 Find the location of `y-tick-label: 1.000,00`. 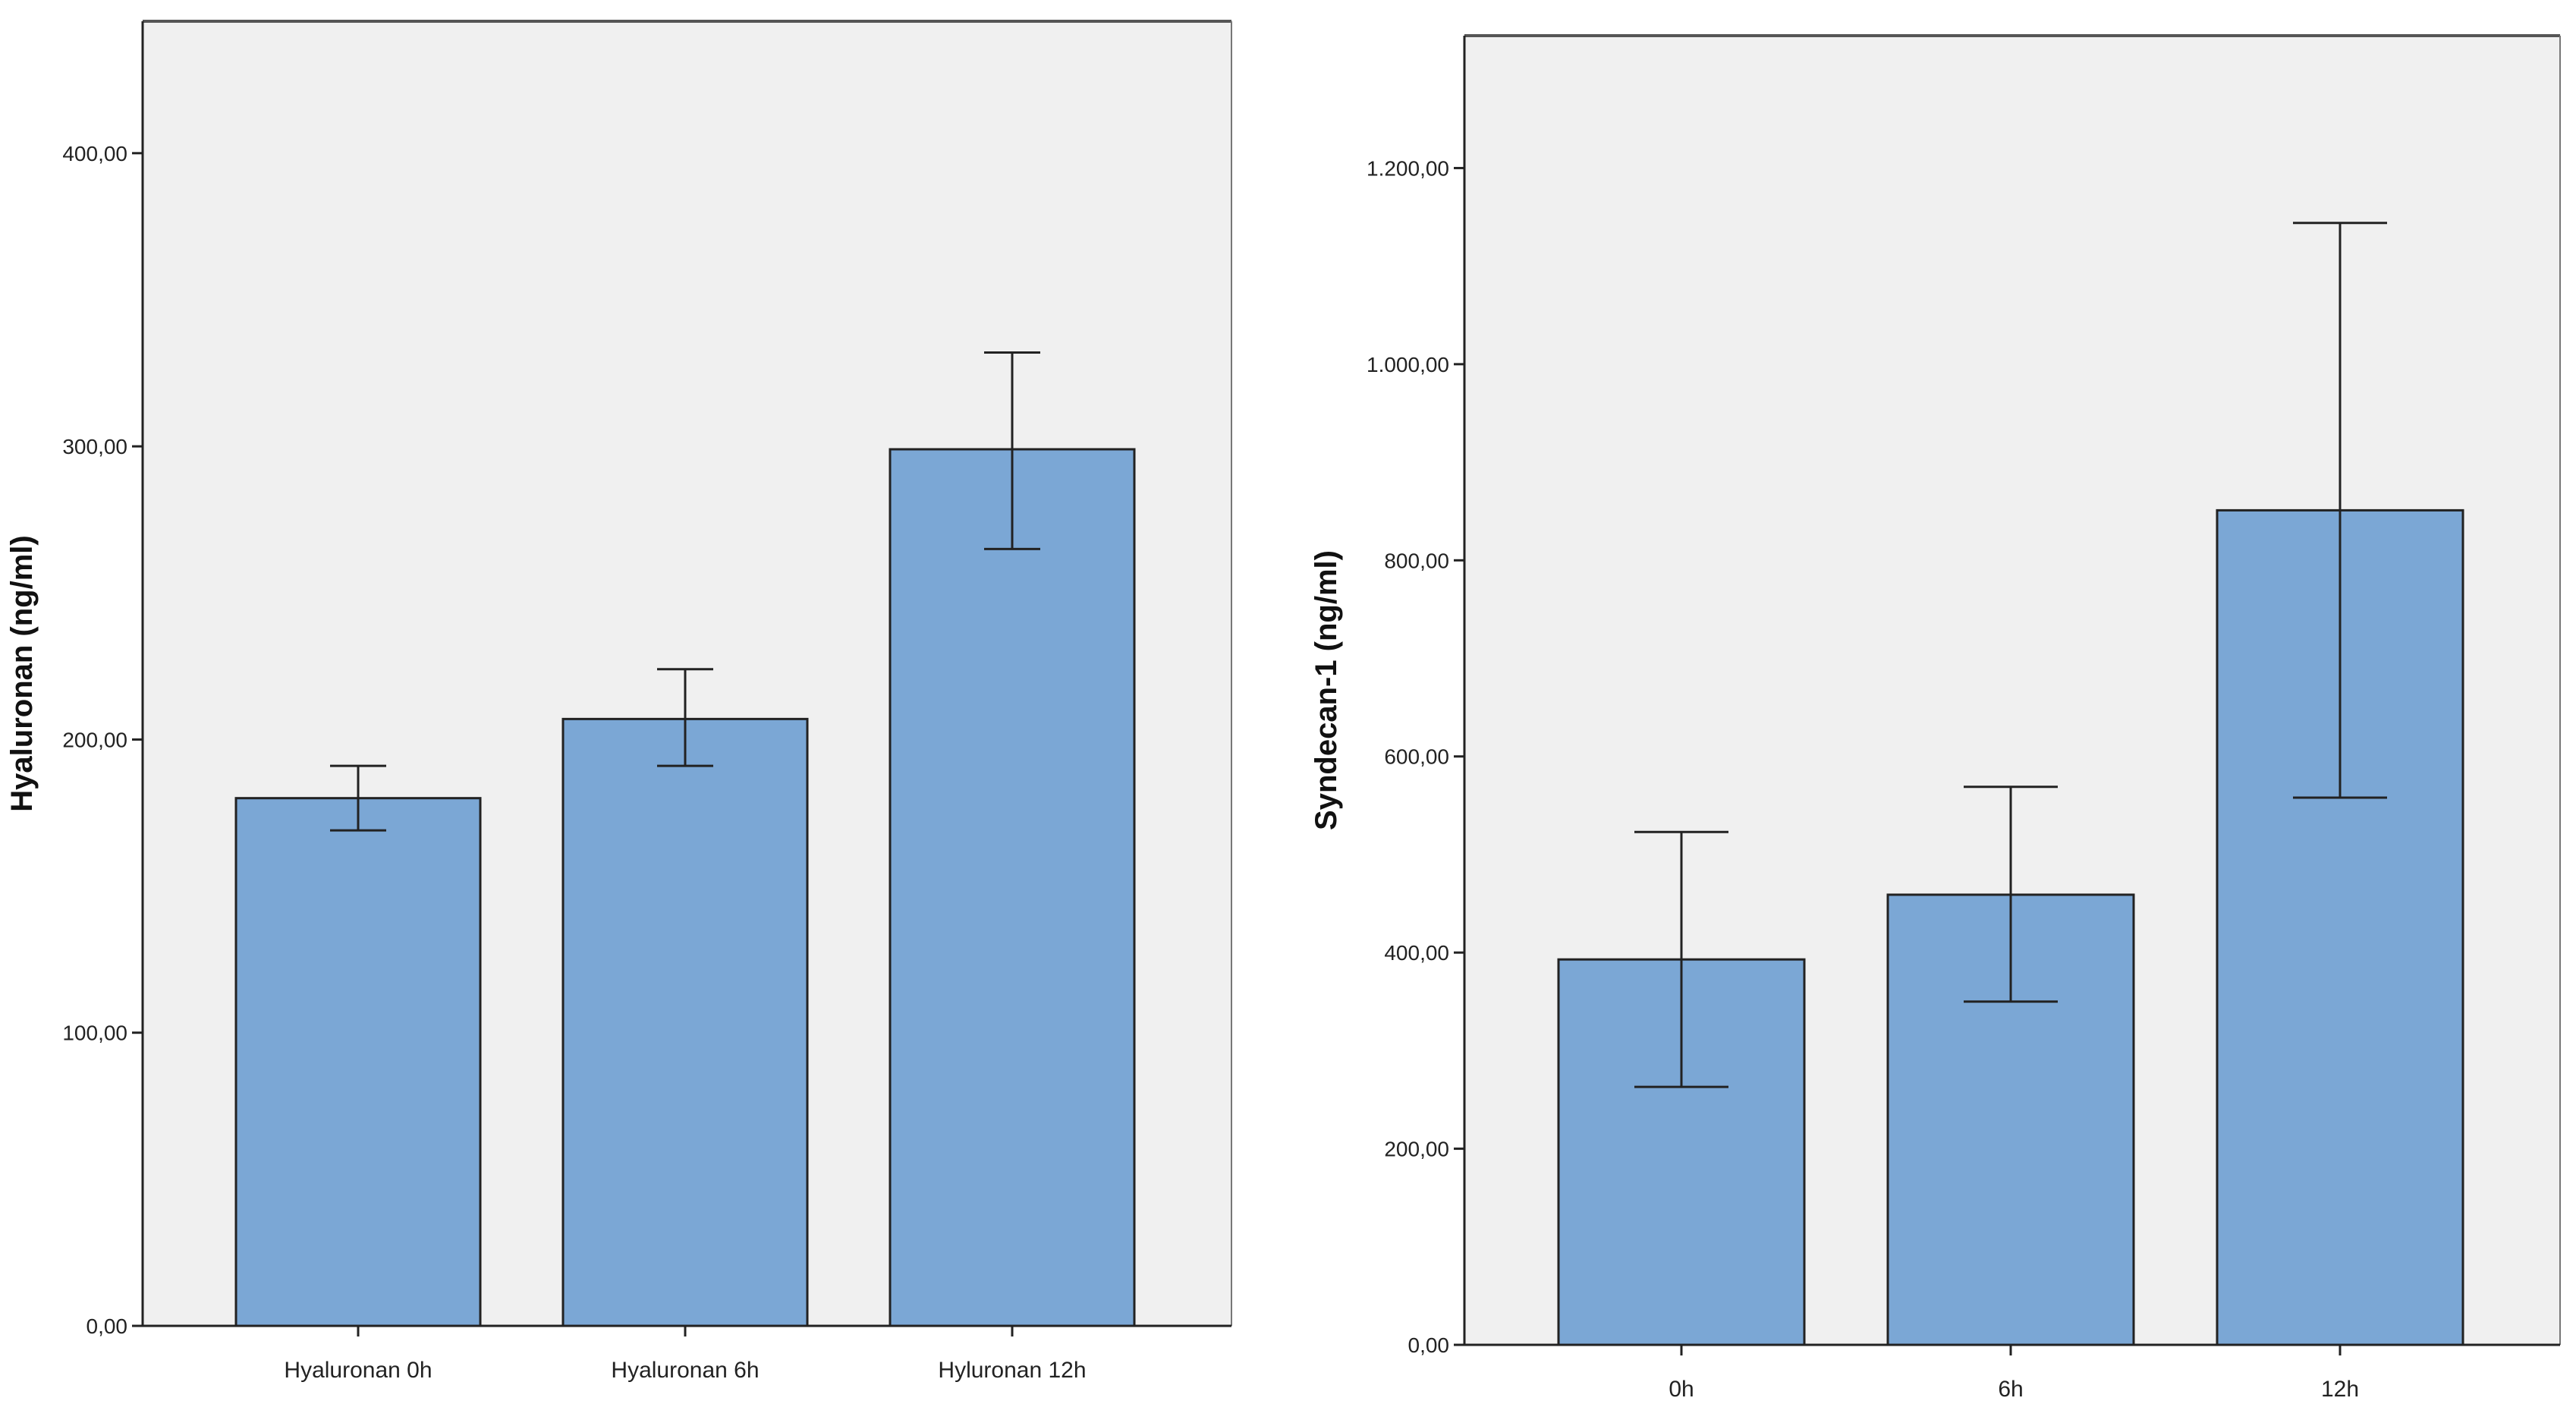

y-tick-label: 1.000,00 is located at coordinates (1408, 365).